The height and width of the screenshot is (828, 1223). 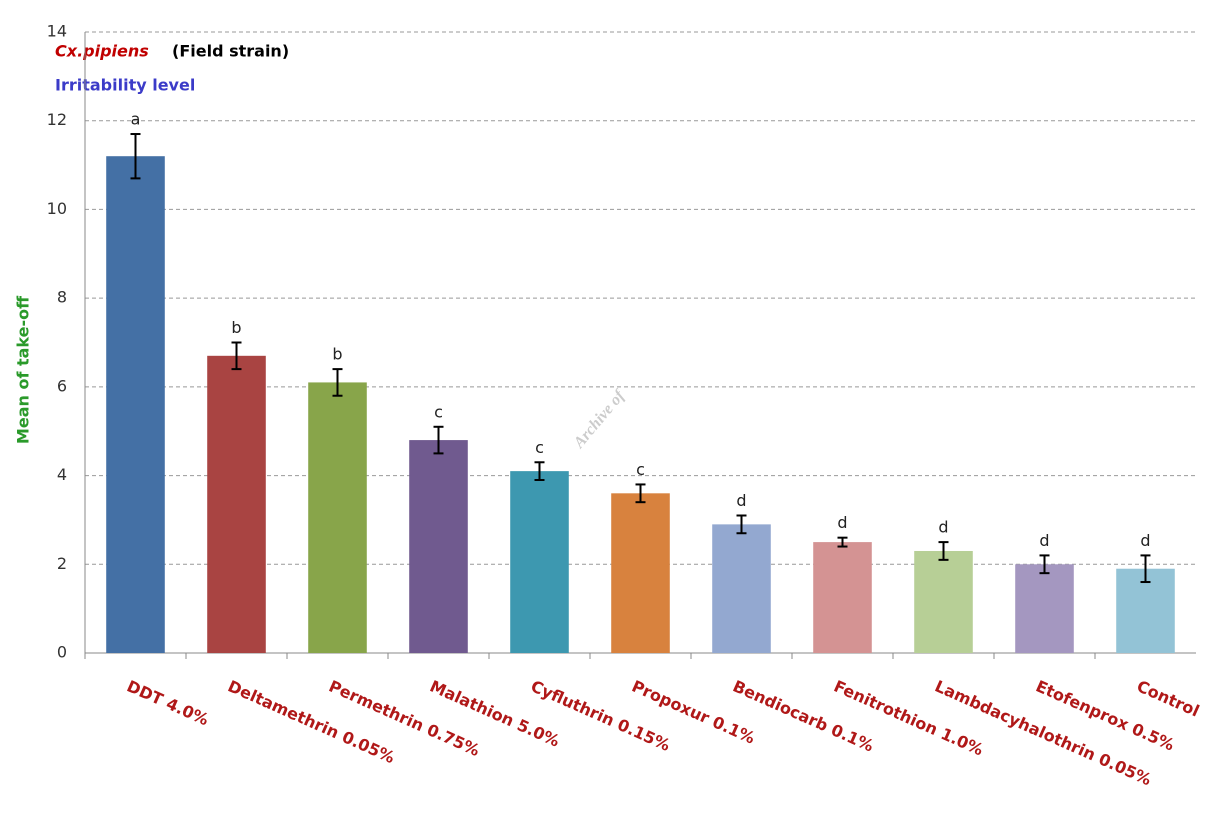 I want to click on y-tick-label: 12, so click(x=57, y=119).